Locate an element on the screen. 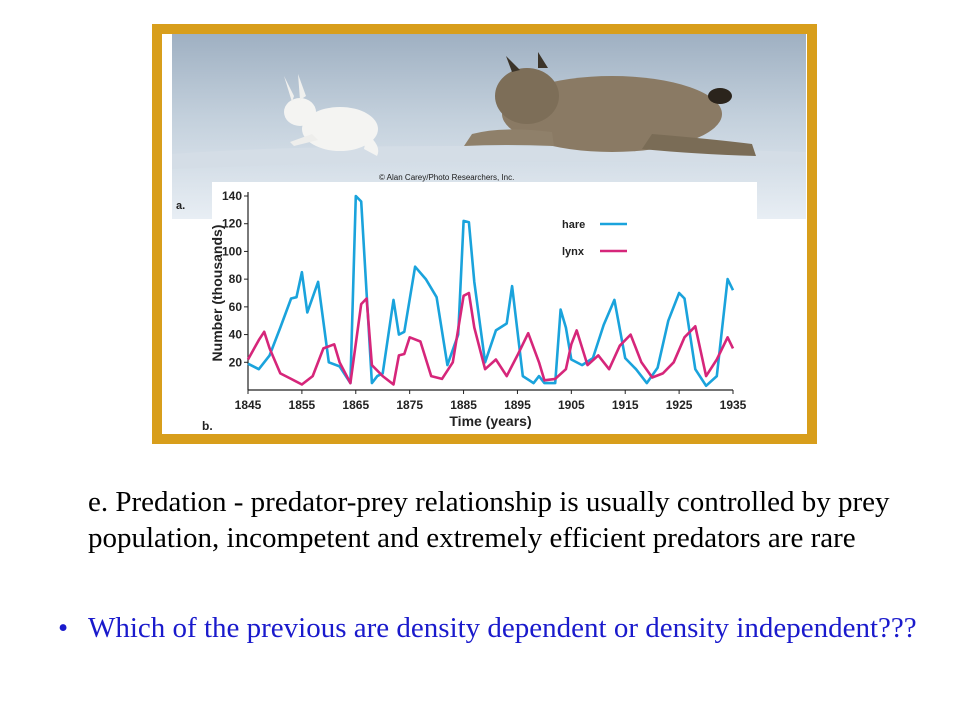  panel-a-label: a. is located at coordinates (181, 206).